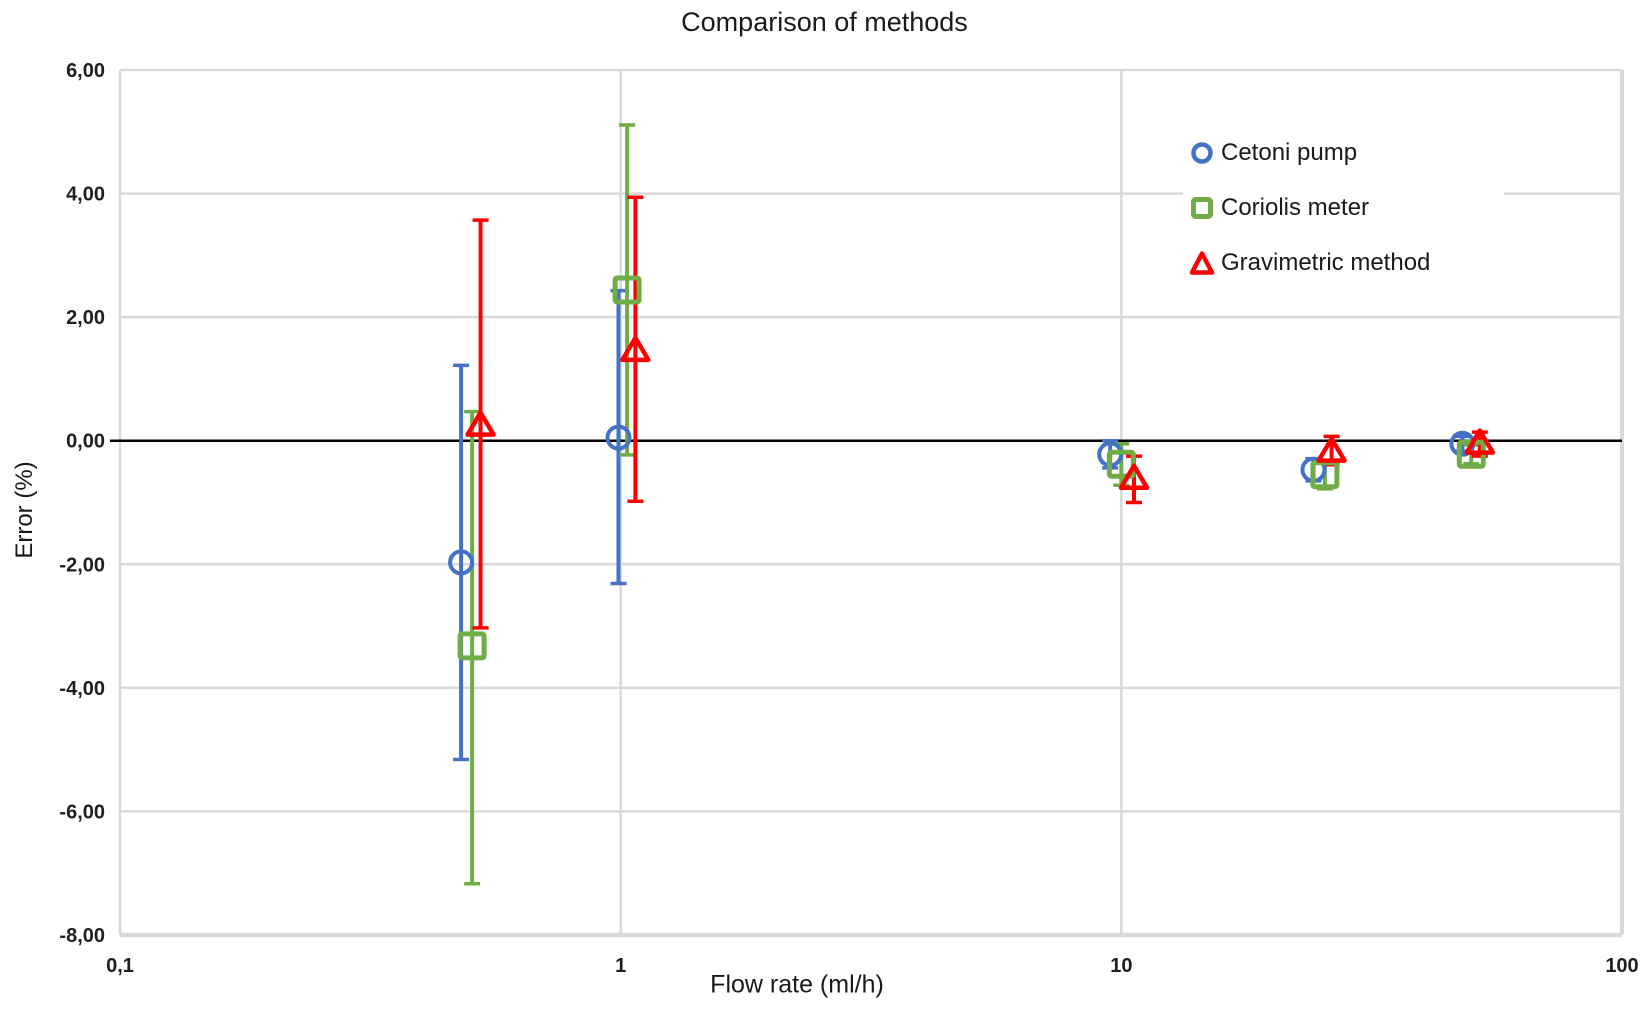 This screenshot has width=1649, height=1011. I want to click on circle-marker-icon, so click(1202, 153).